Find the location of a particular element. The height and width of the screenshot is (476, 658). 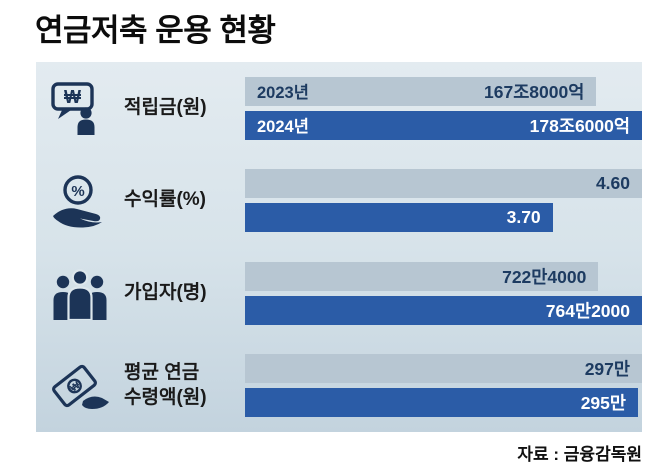

percent-hand-icon: % is located at coordinates (80, 201).